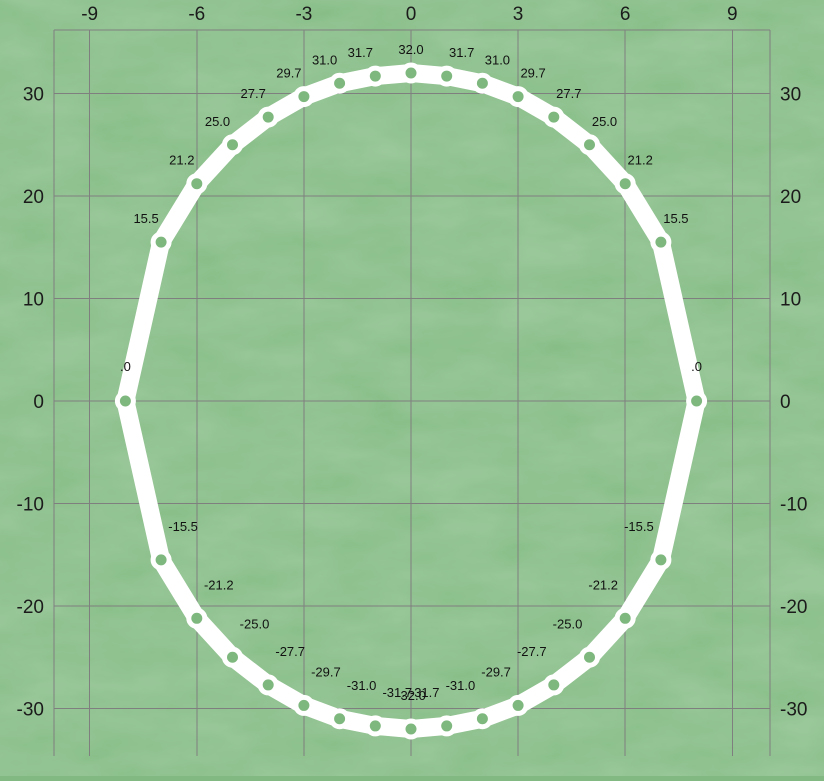 Image resolution: width=824 pixels, height=781 pixels. I want to click on y-tick-label-left: 20, so click(33, 197).